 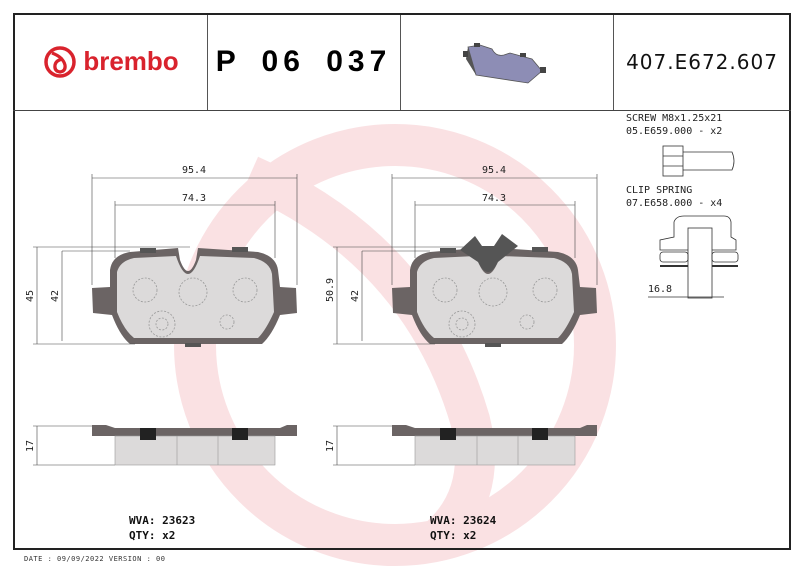 What do you see at coordinates (674, 203) in the screenshot?
I see `clip-code: 07.E658.000 - x4` at bounding box center [674, 203].